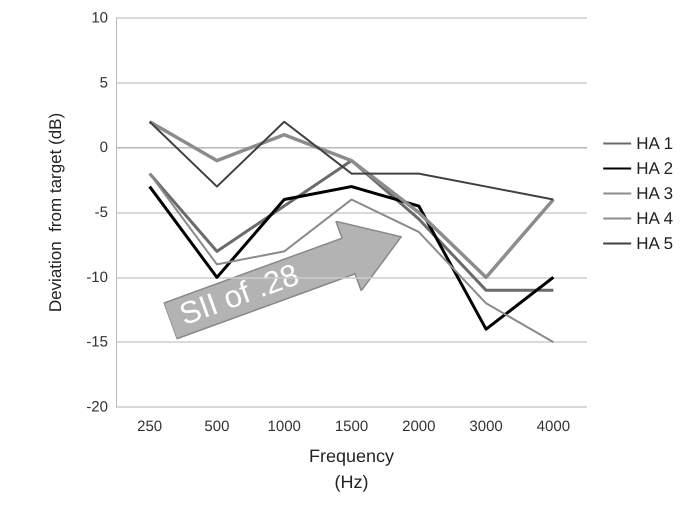  Describe the element at coordinates (351, 426) in the screenshot. I see `x-tick-label: 1500` at that location.